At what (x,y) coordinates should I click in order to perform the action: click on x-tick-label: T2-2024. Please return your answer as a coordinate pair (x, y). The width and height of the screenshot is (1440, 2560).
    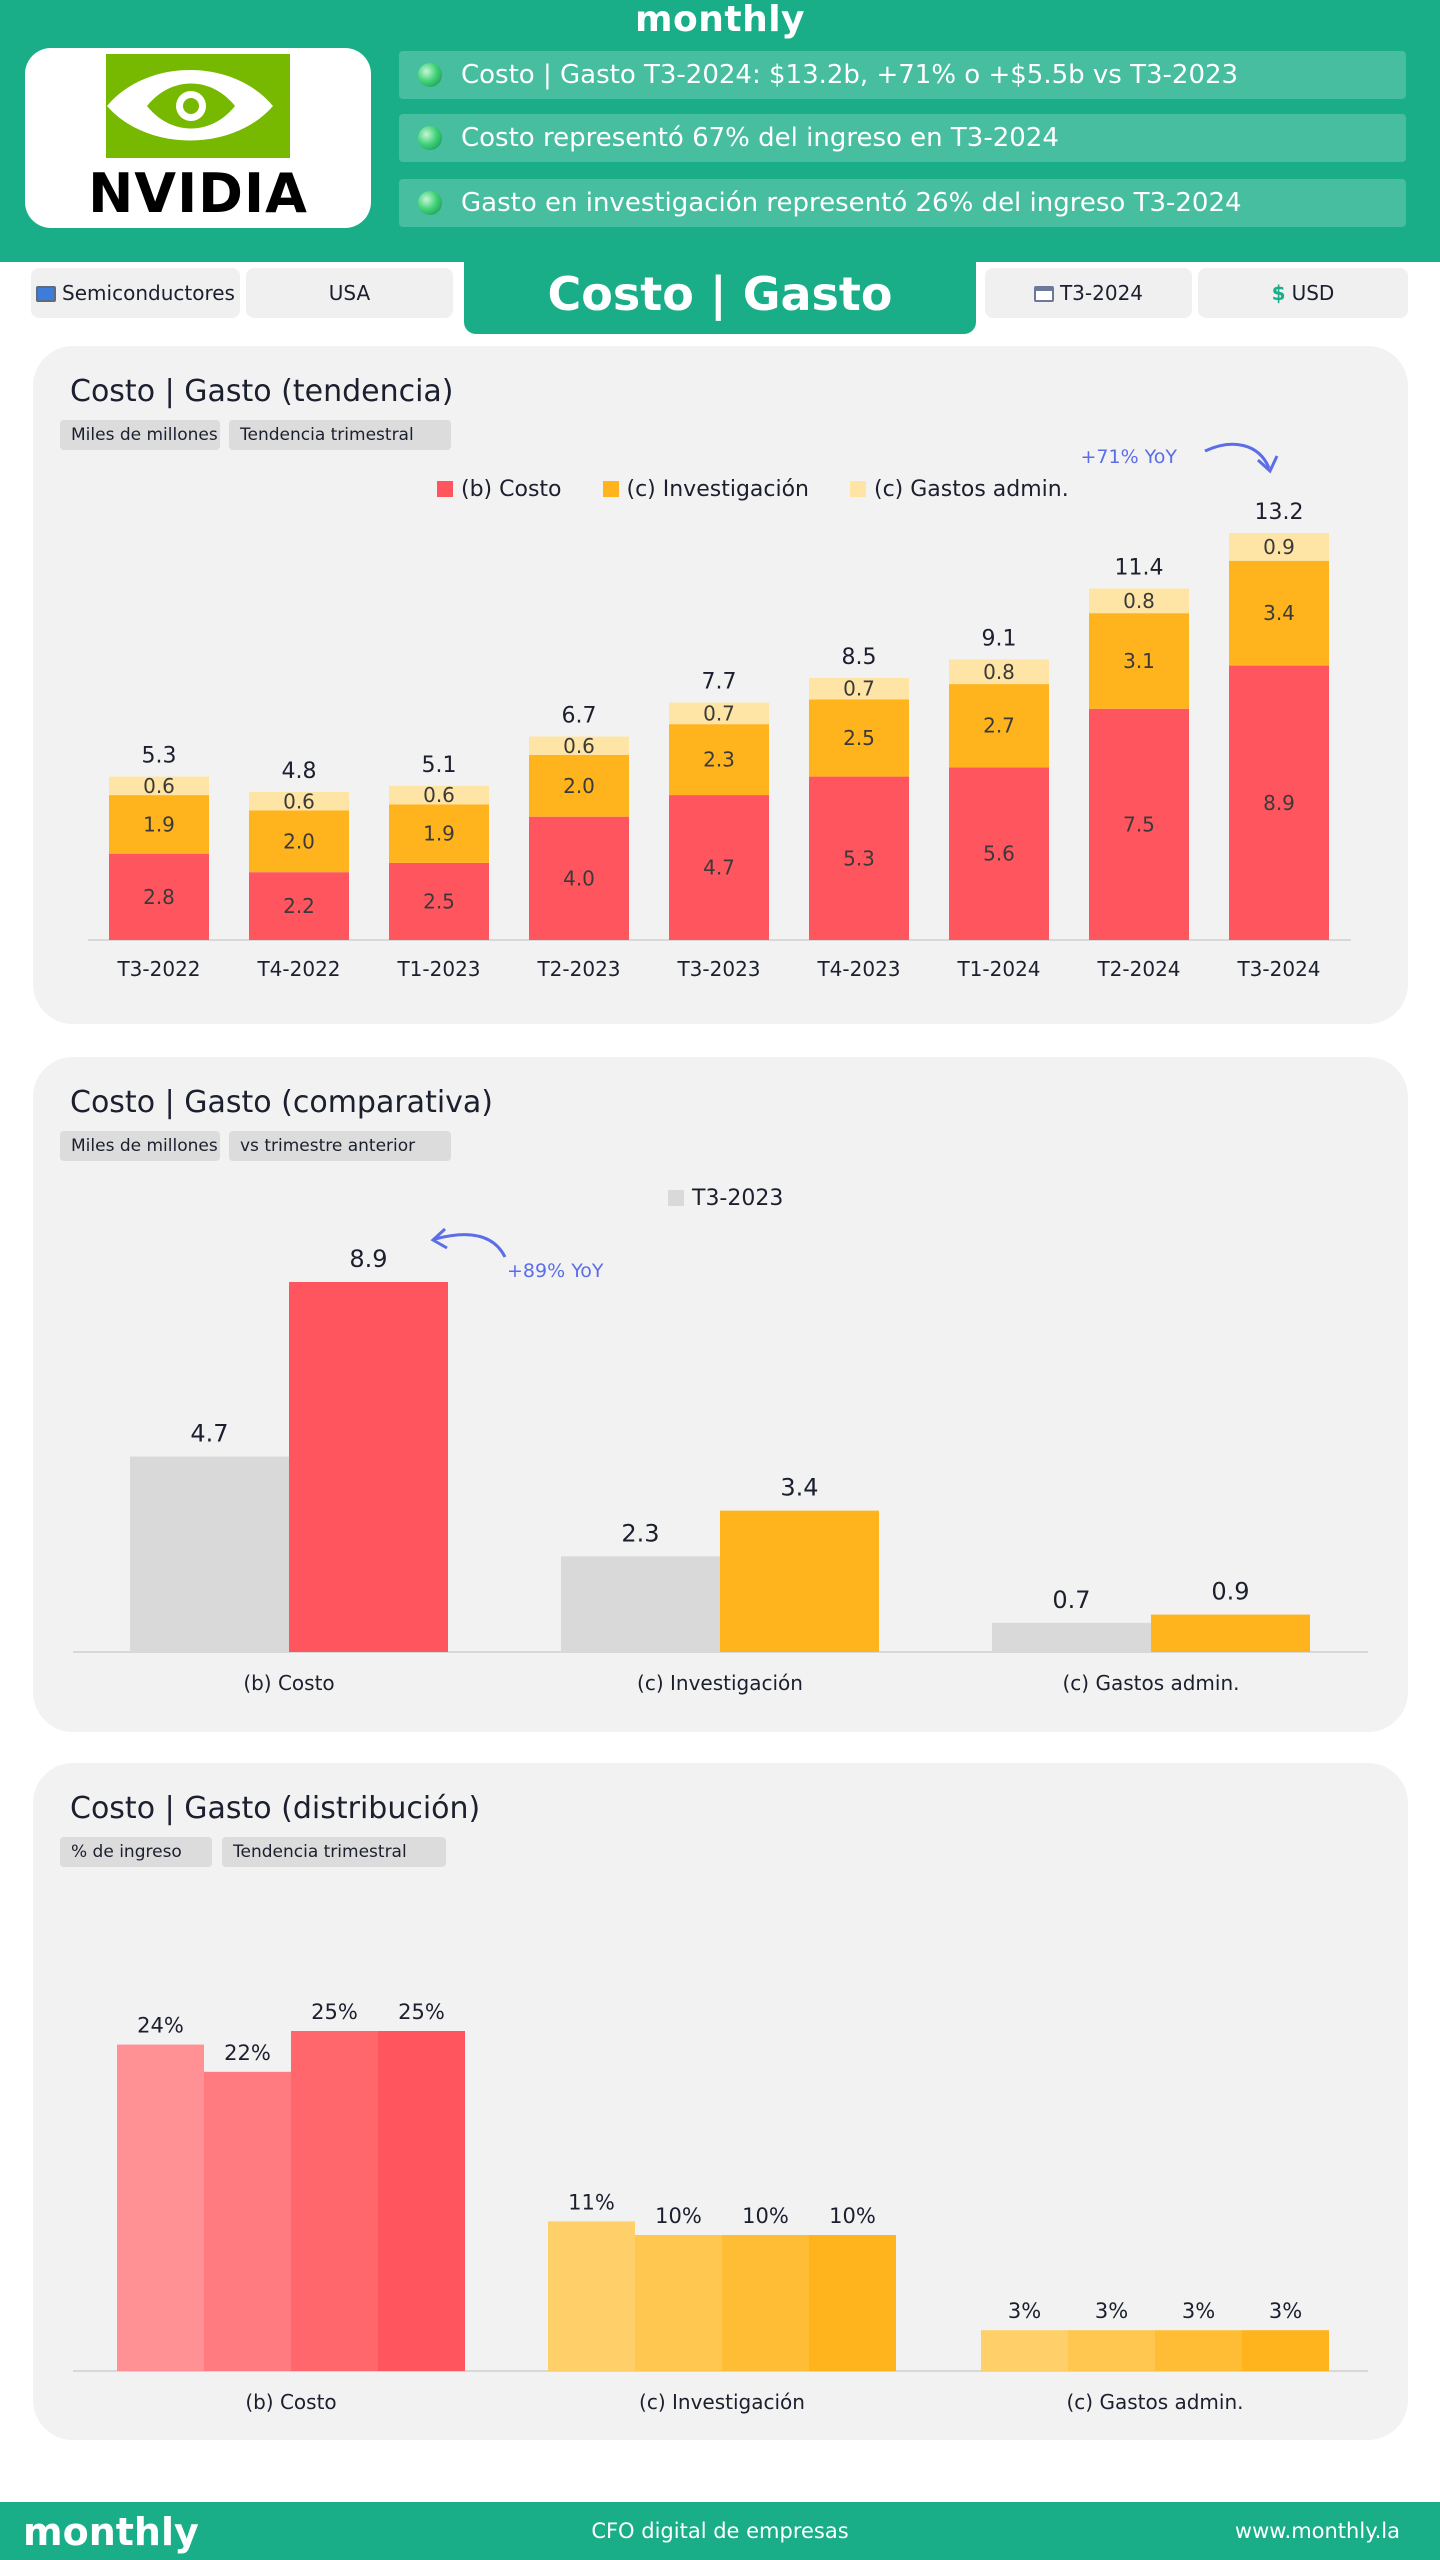
    Looking at the image, I should click on (1138, 969).